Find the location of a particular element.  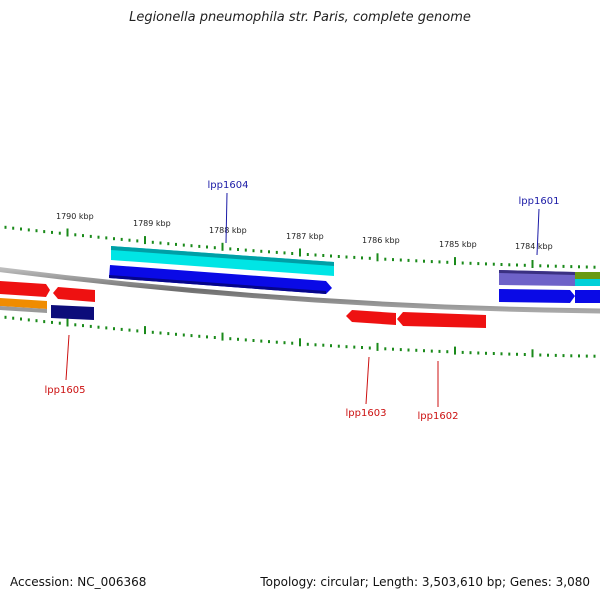

outer-tick-track is located at coordinates (300, 247).